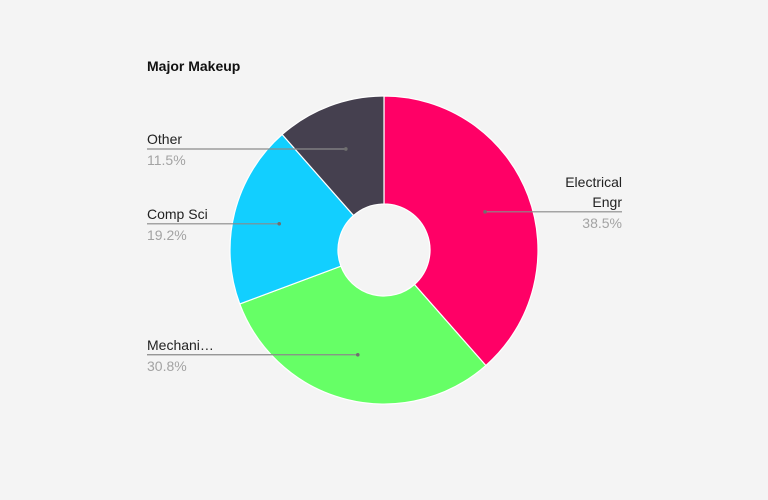 This screenshot has width=768, height=500. Describe the element at coordinates (607, 202) in the screenshot. I see `slice-label-electrical-engr-line-2: Engr` at that location.